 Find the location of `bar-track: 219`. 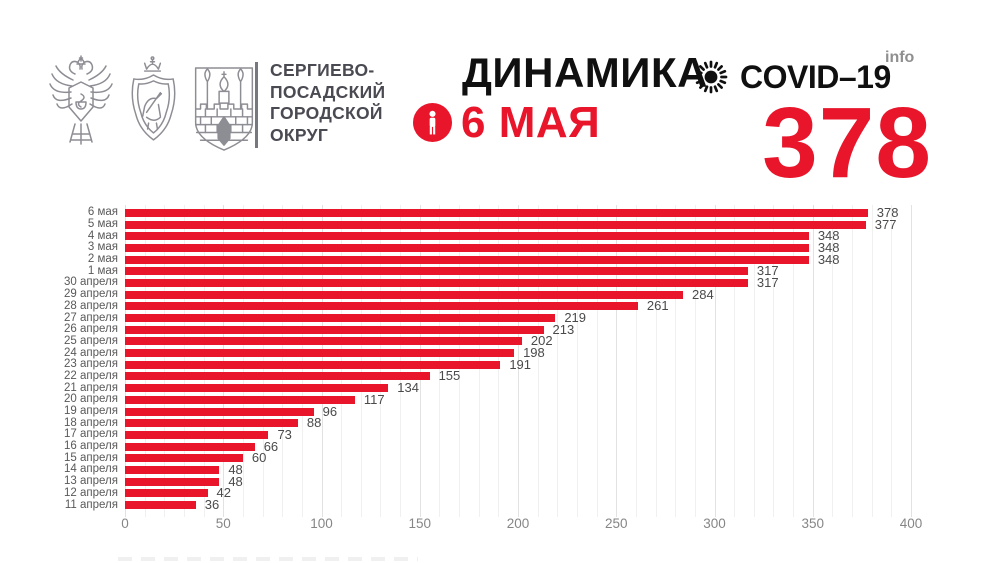

bar-track: 219 is located at coordinates (518, 317).